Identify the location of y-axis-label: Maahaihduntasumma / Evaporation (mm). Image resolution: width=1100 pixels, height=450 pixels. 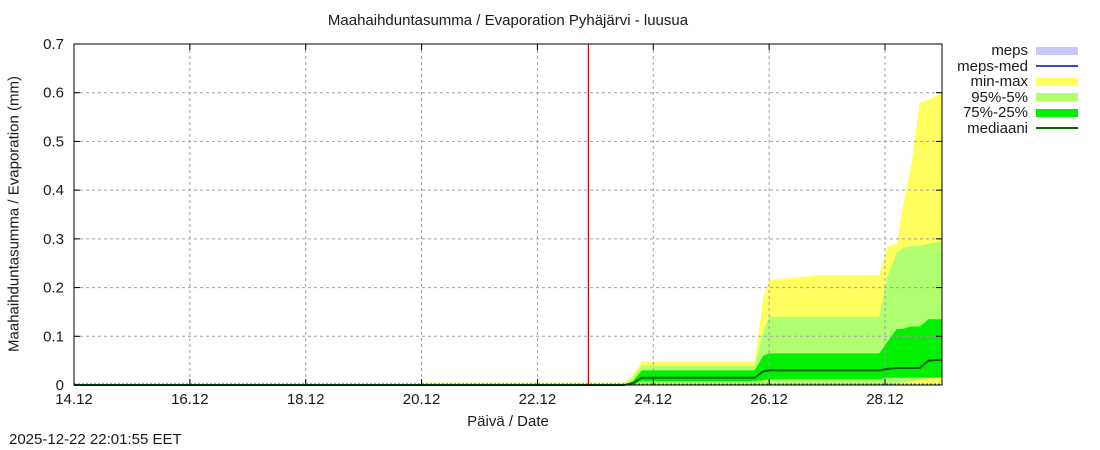
(14, 214).